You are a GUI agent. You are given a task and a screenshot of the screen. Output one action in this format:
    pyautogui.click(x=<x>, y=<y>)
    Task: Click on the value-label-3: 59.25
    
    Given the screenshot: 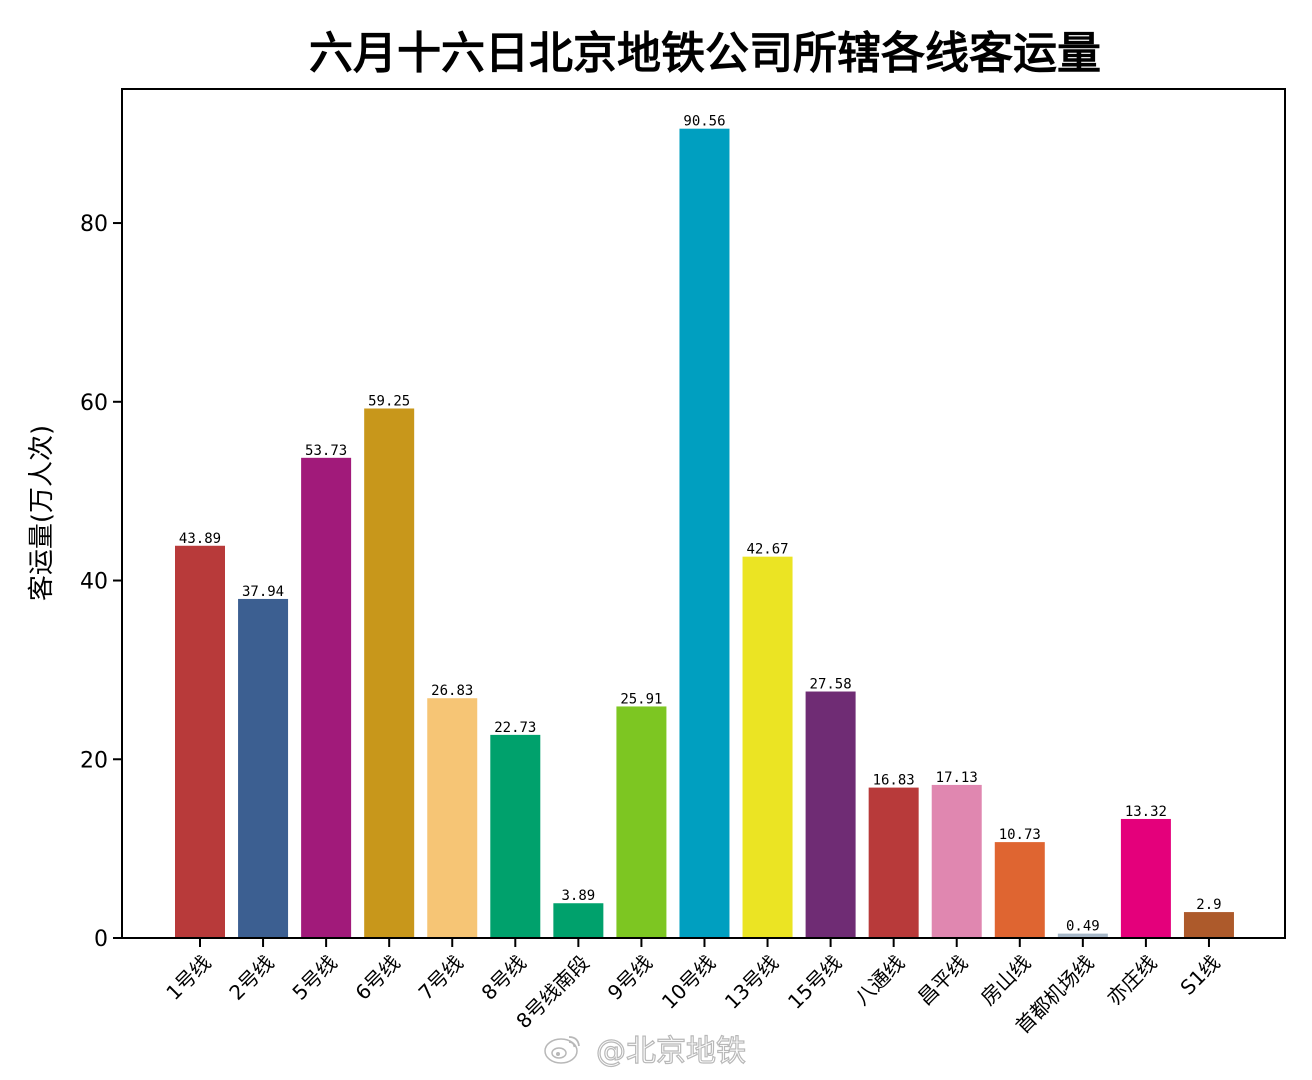 What is the action you would take?
    pyautogui.click(x=389, y=401)
    